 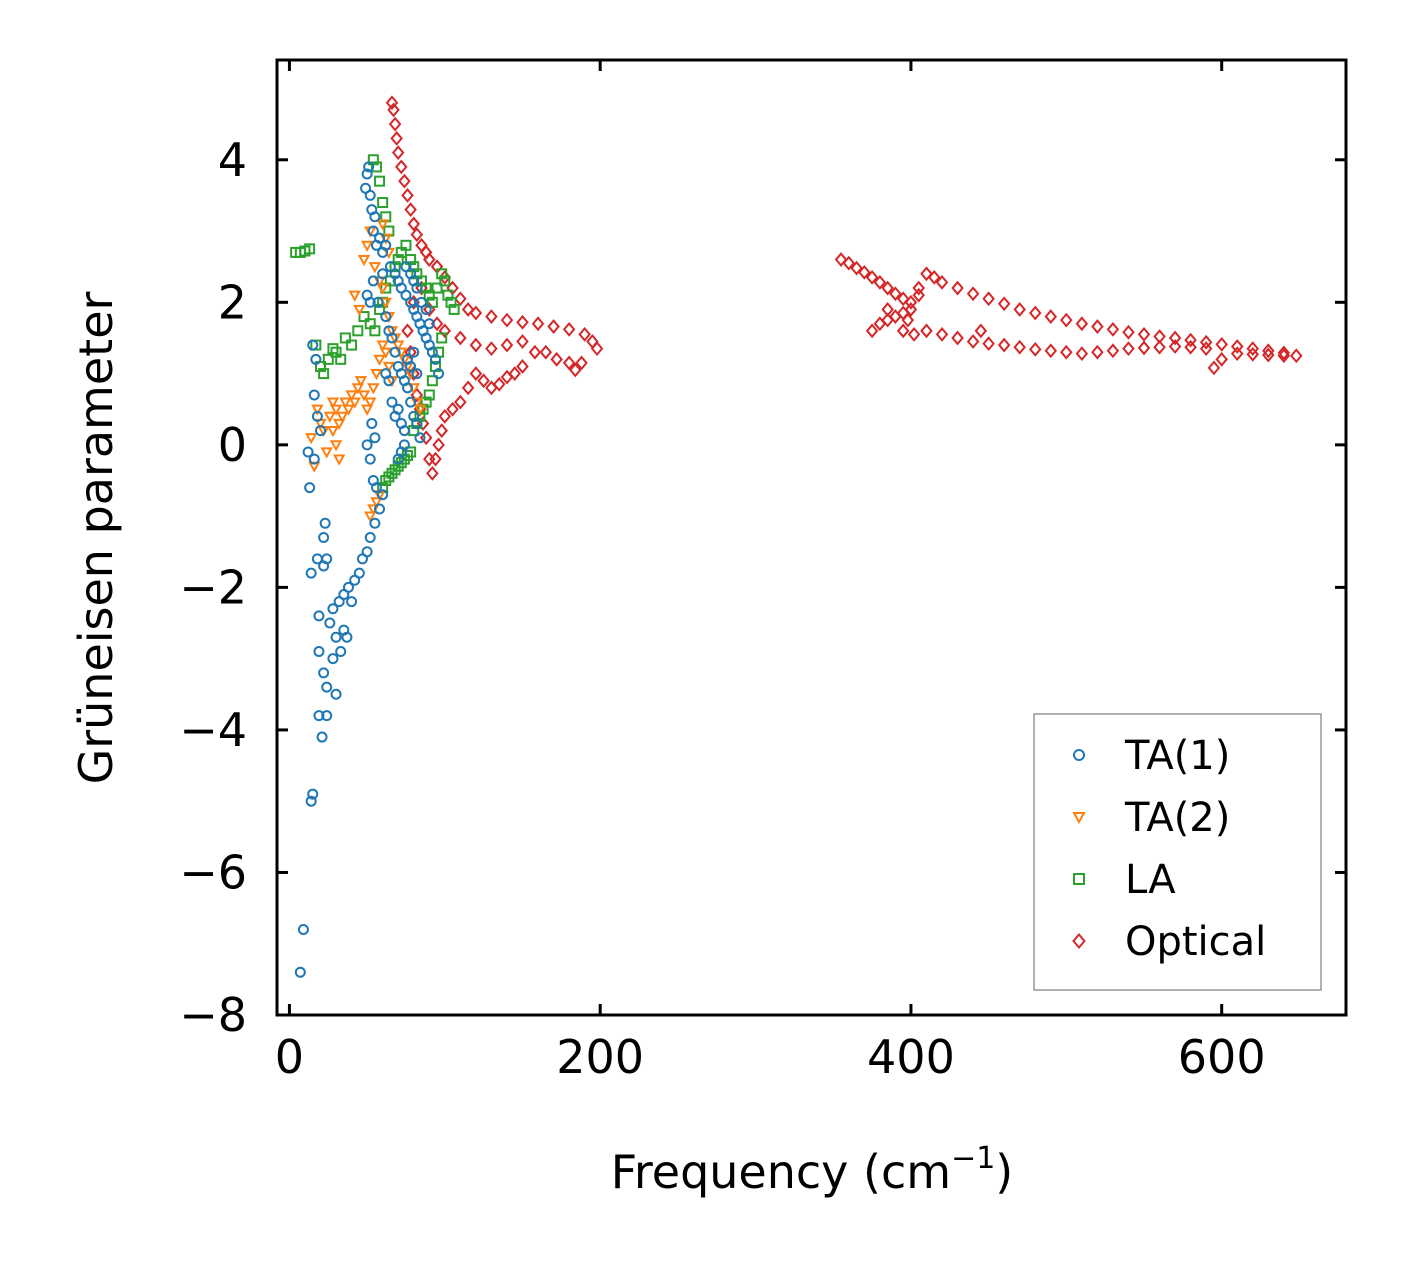 I want to click on legend-items: TA(1) TA(2) LA Optical, so click(x=1169, y=849).